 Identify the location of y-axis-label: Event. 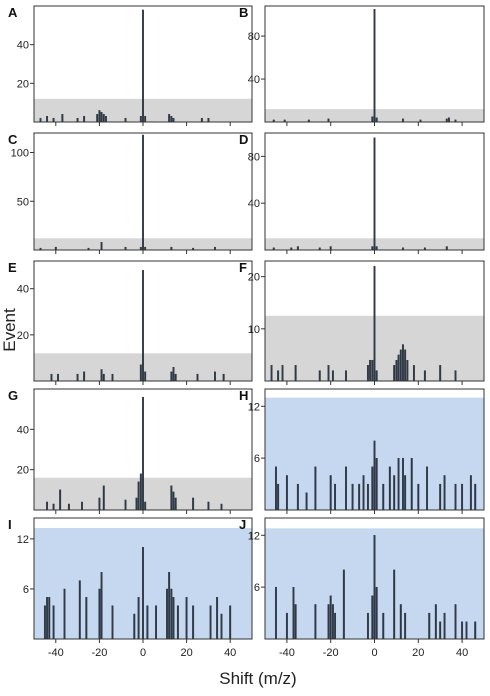
(9, 330).